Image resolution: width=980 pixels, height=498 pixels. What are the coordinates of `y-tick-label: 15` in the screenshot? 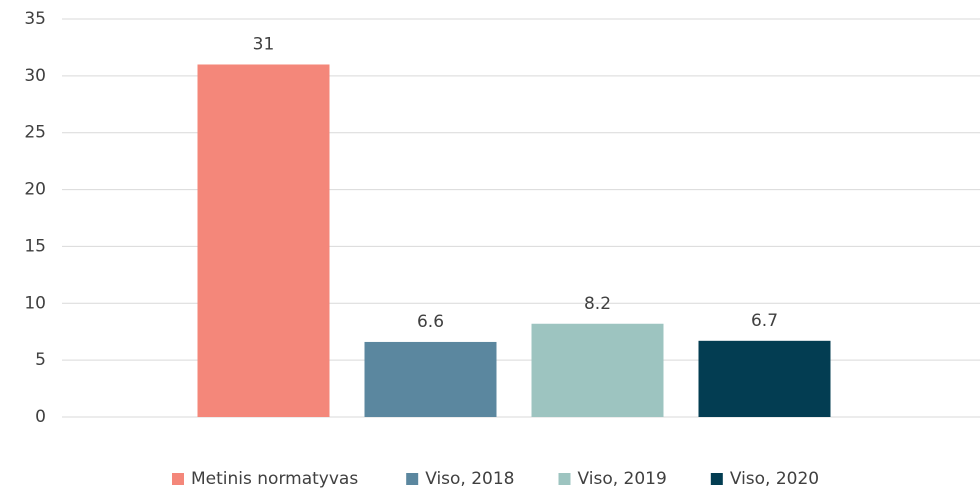 It's located at (35, 246).